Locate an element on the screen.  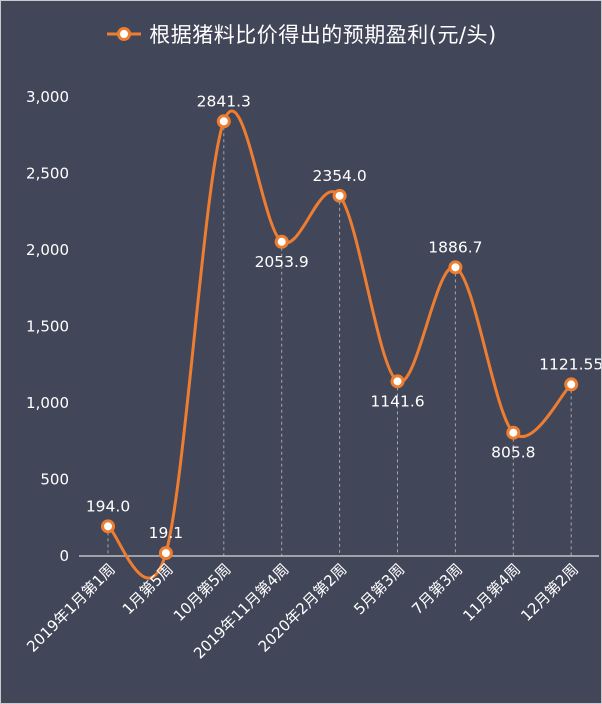
data-label: 2841.3 is located at coordinates (224, 101).